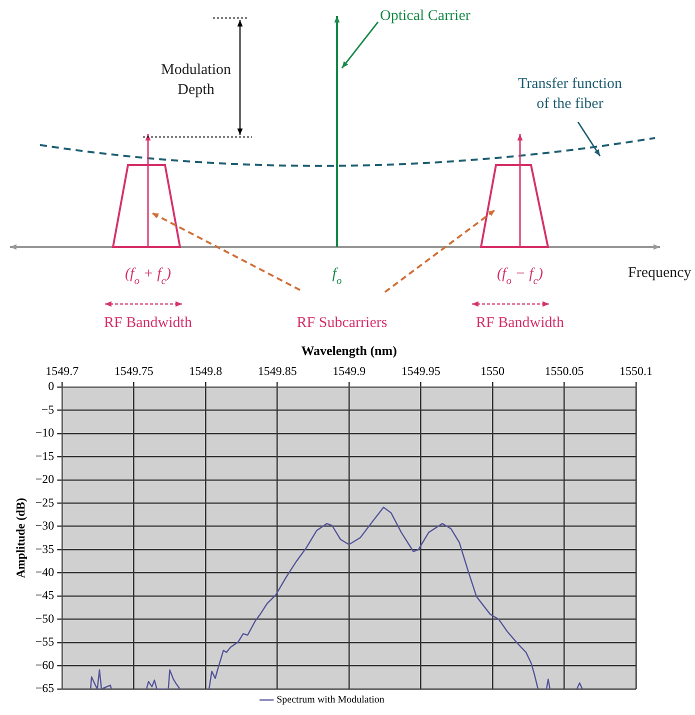  Describe the element at coordinates (570, 94) in the screenshot. I see `text: Transfer function of the fiber` at that location.